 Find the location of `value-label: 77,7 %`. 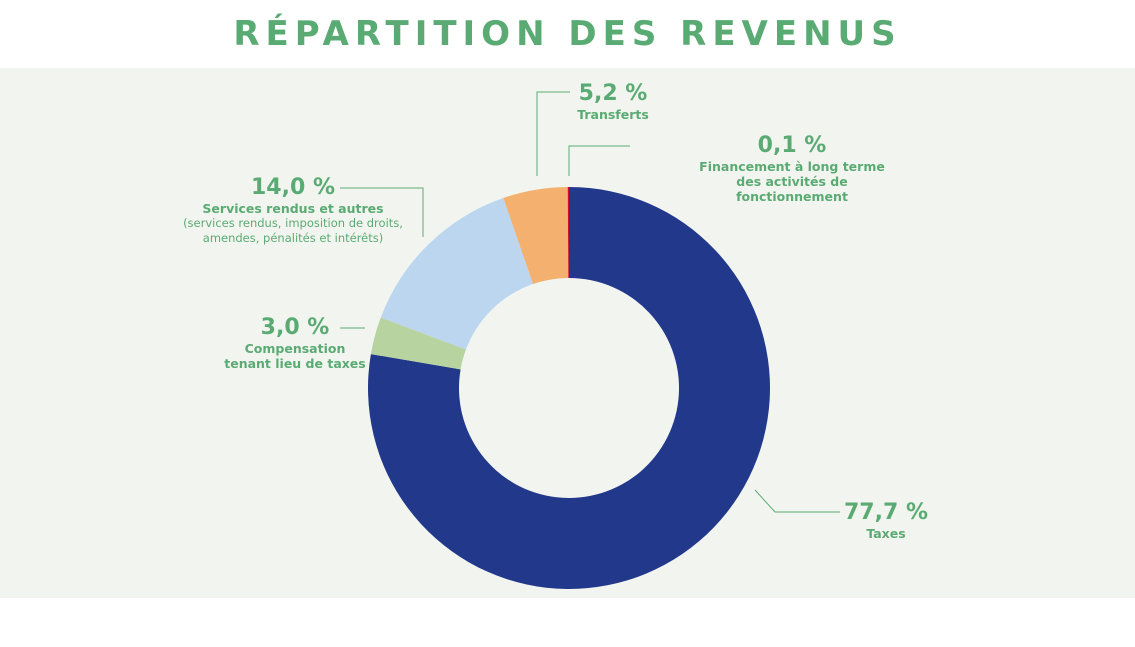

value-label: 77,7 % is located at coordinates (886, 512).